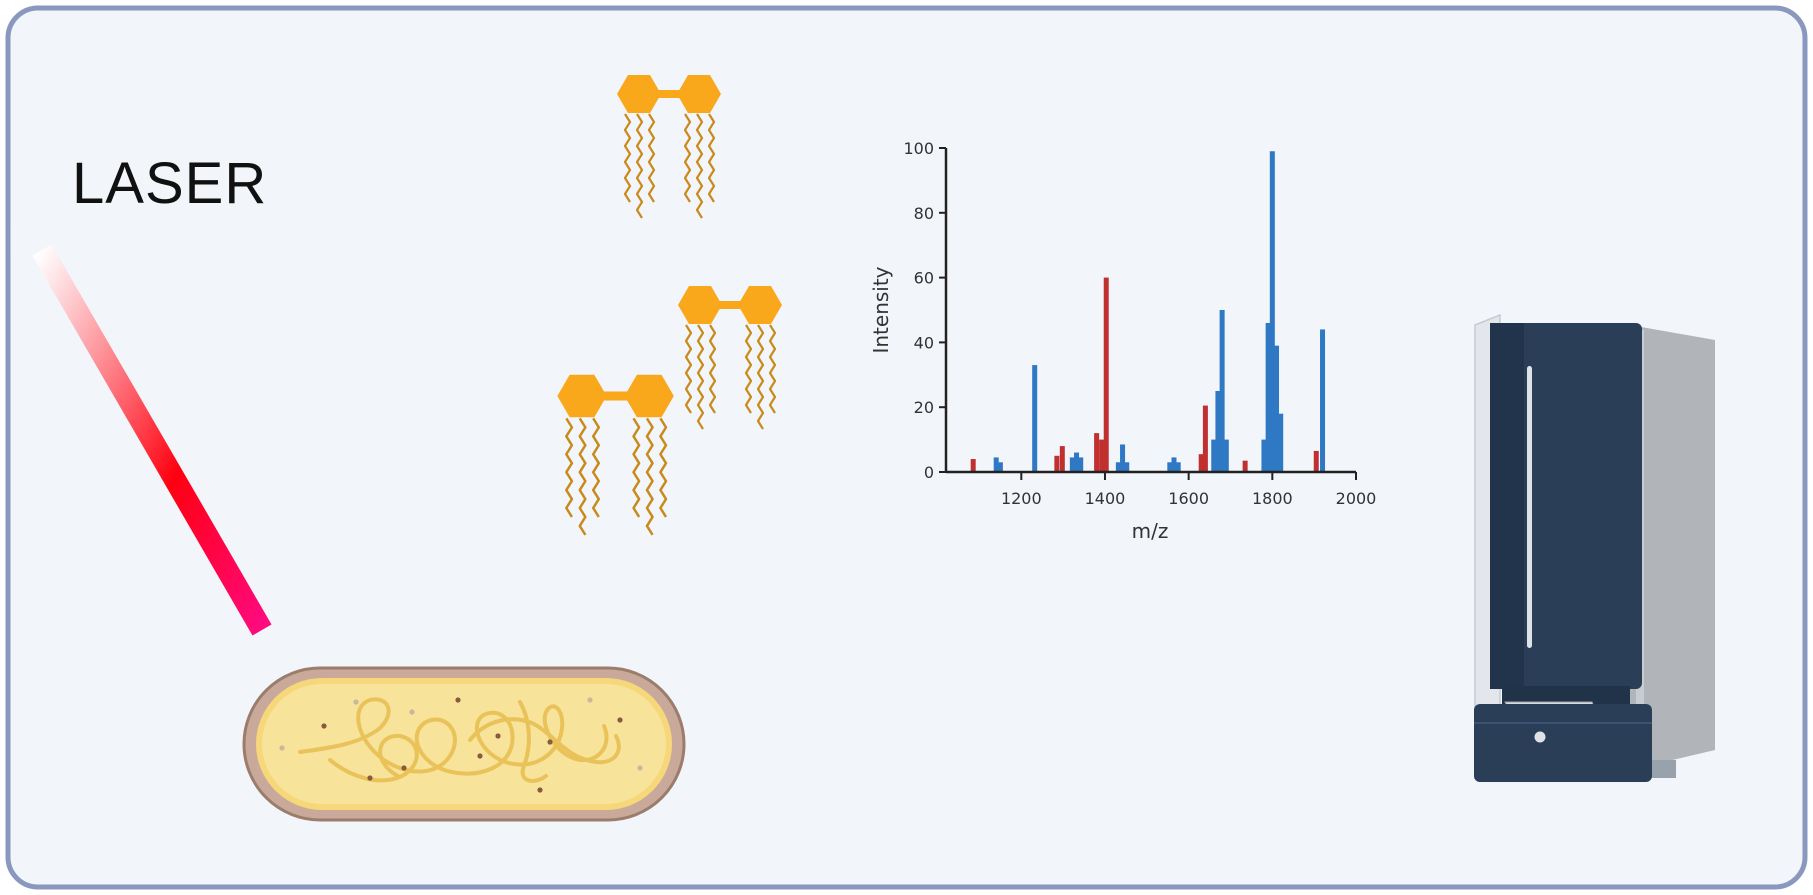 Image resolution: width=1813 pixels, height=895 pixels. I want to click on y-tick-label: 40, so click(924, 342).